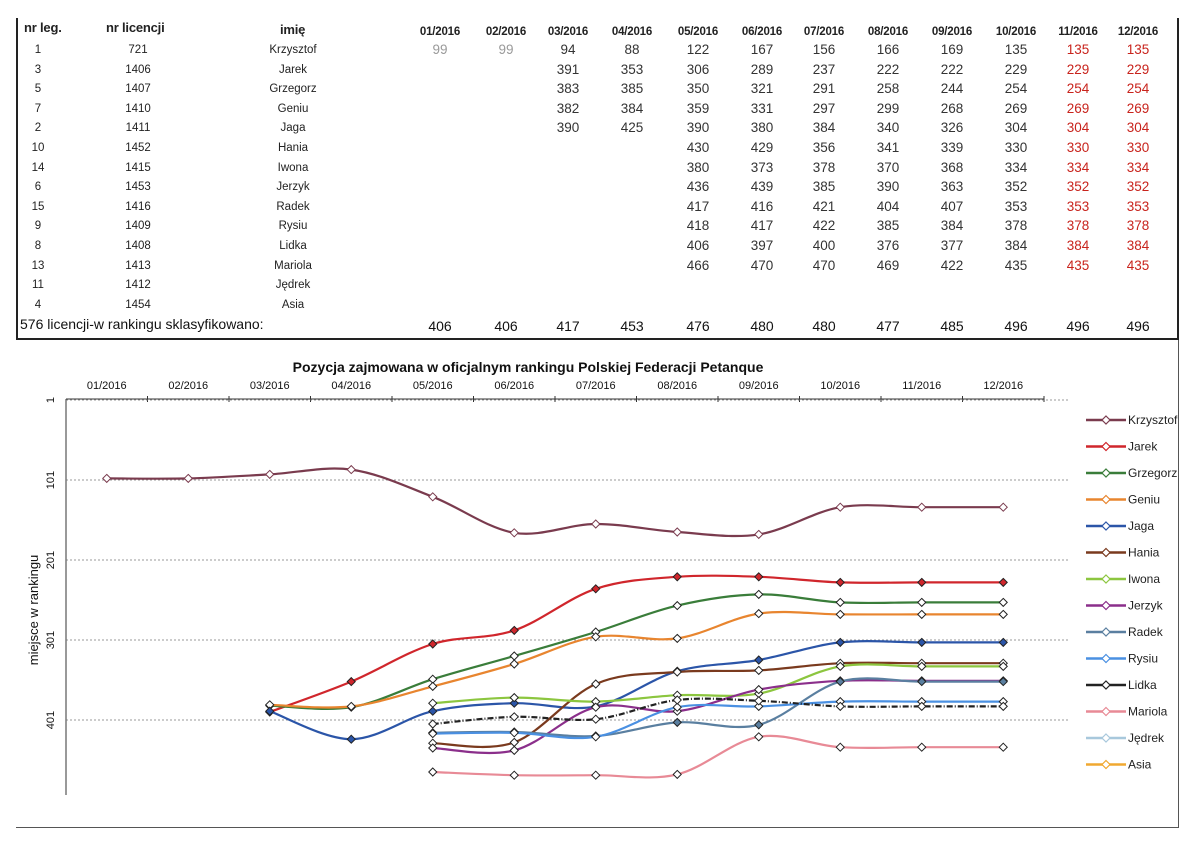  I want to click on cell-nr-licencji: 721, so click(138, 50).